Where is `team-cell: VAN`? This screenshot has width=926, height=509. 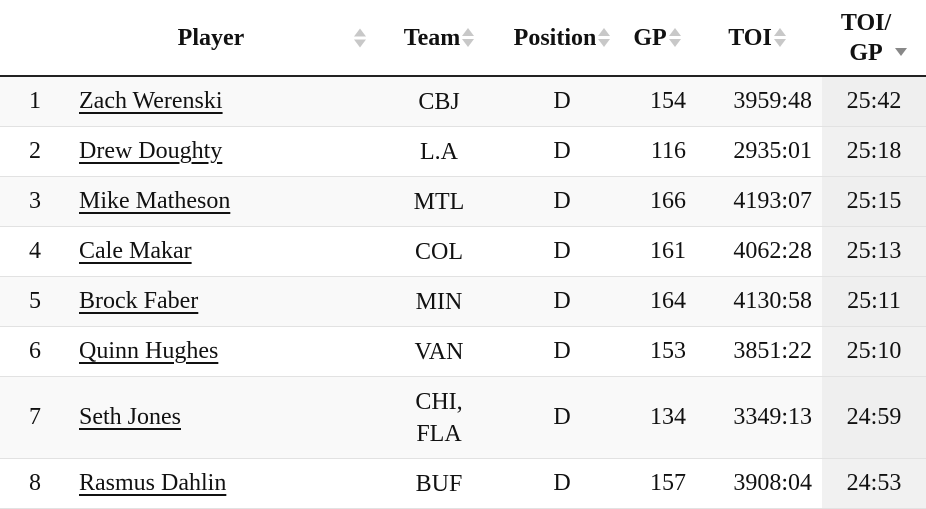 team-cell: VAN is located at coordinates (439, 351).